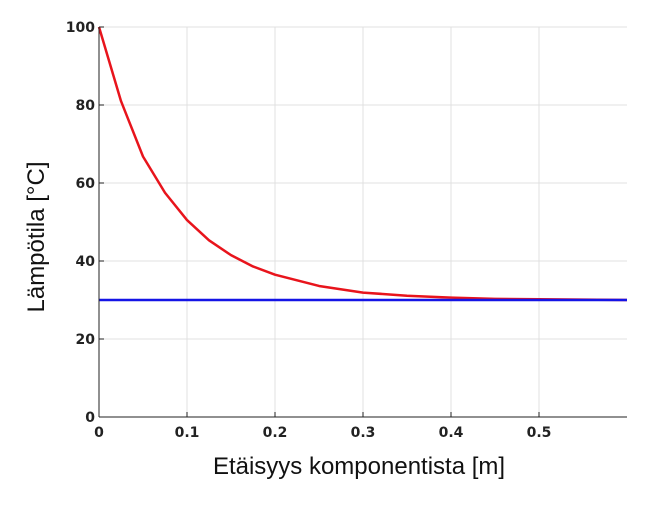 This screenshot has height=507, width=652. I want to click on y-tick-label: 20, so click(86, 340).